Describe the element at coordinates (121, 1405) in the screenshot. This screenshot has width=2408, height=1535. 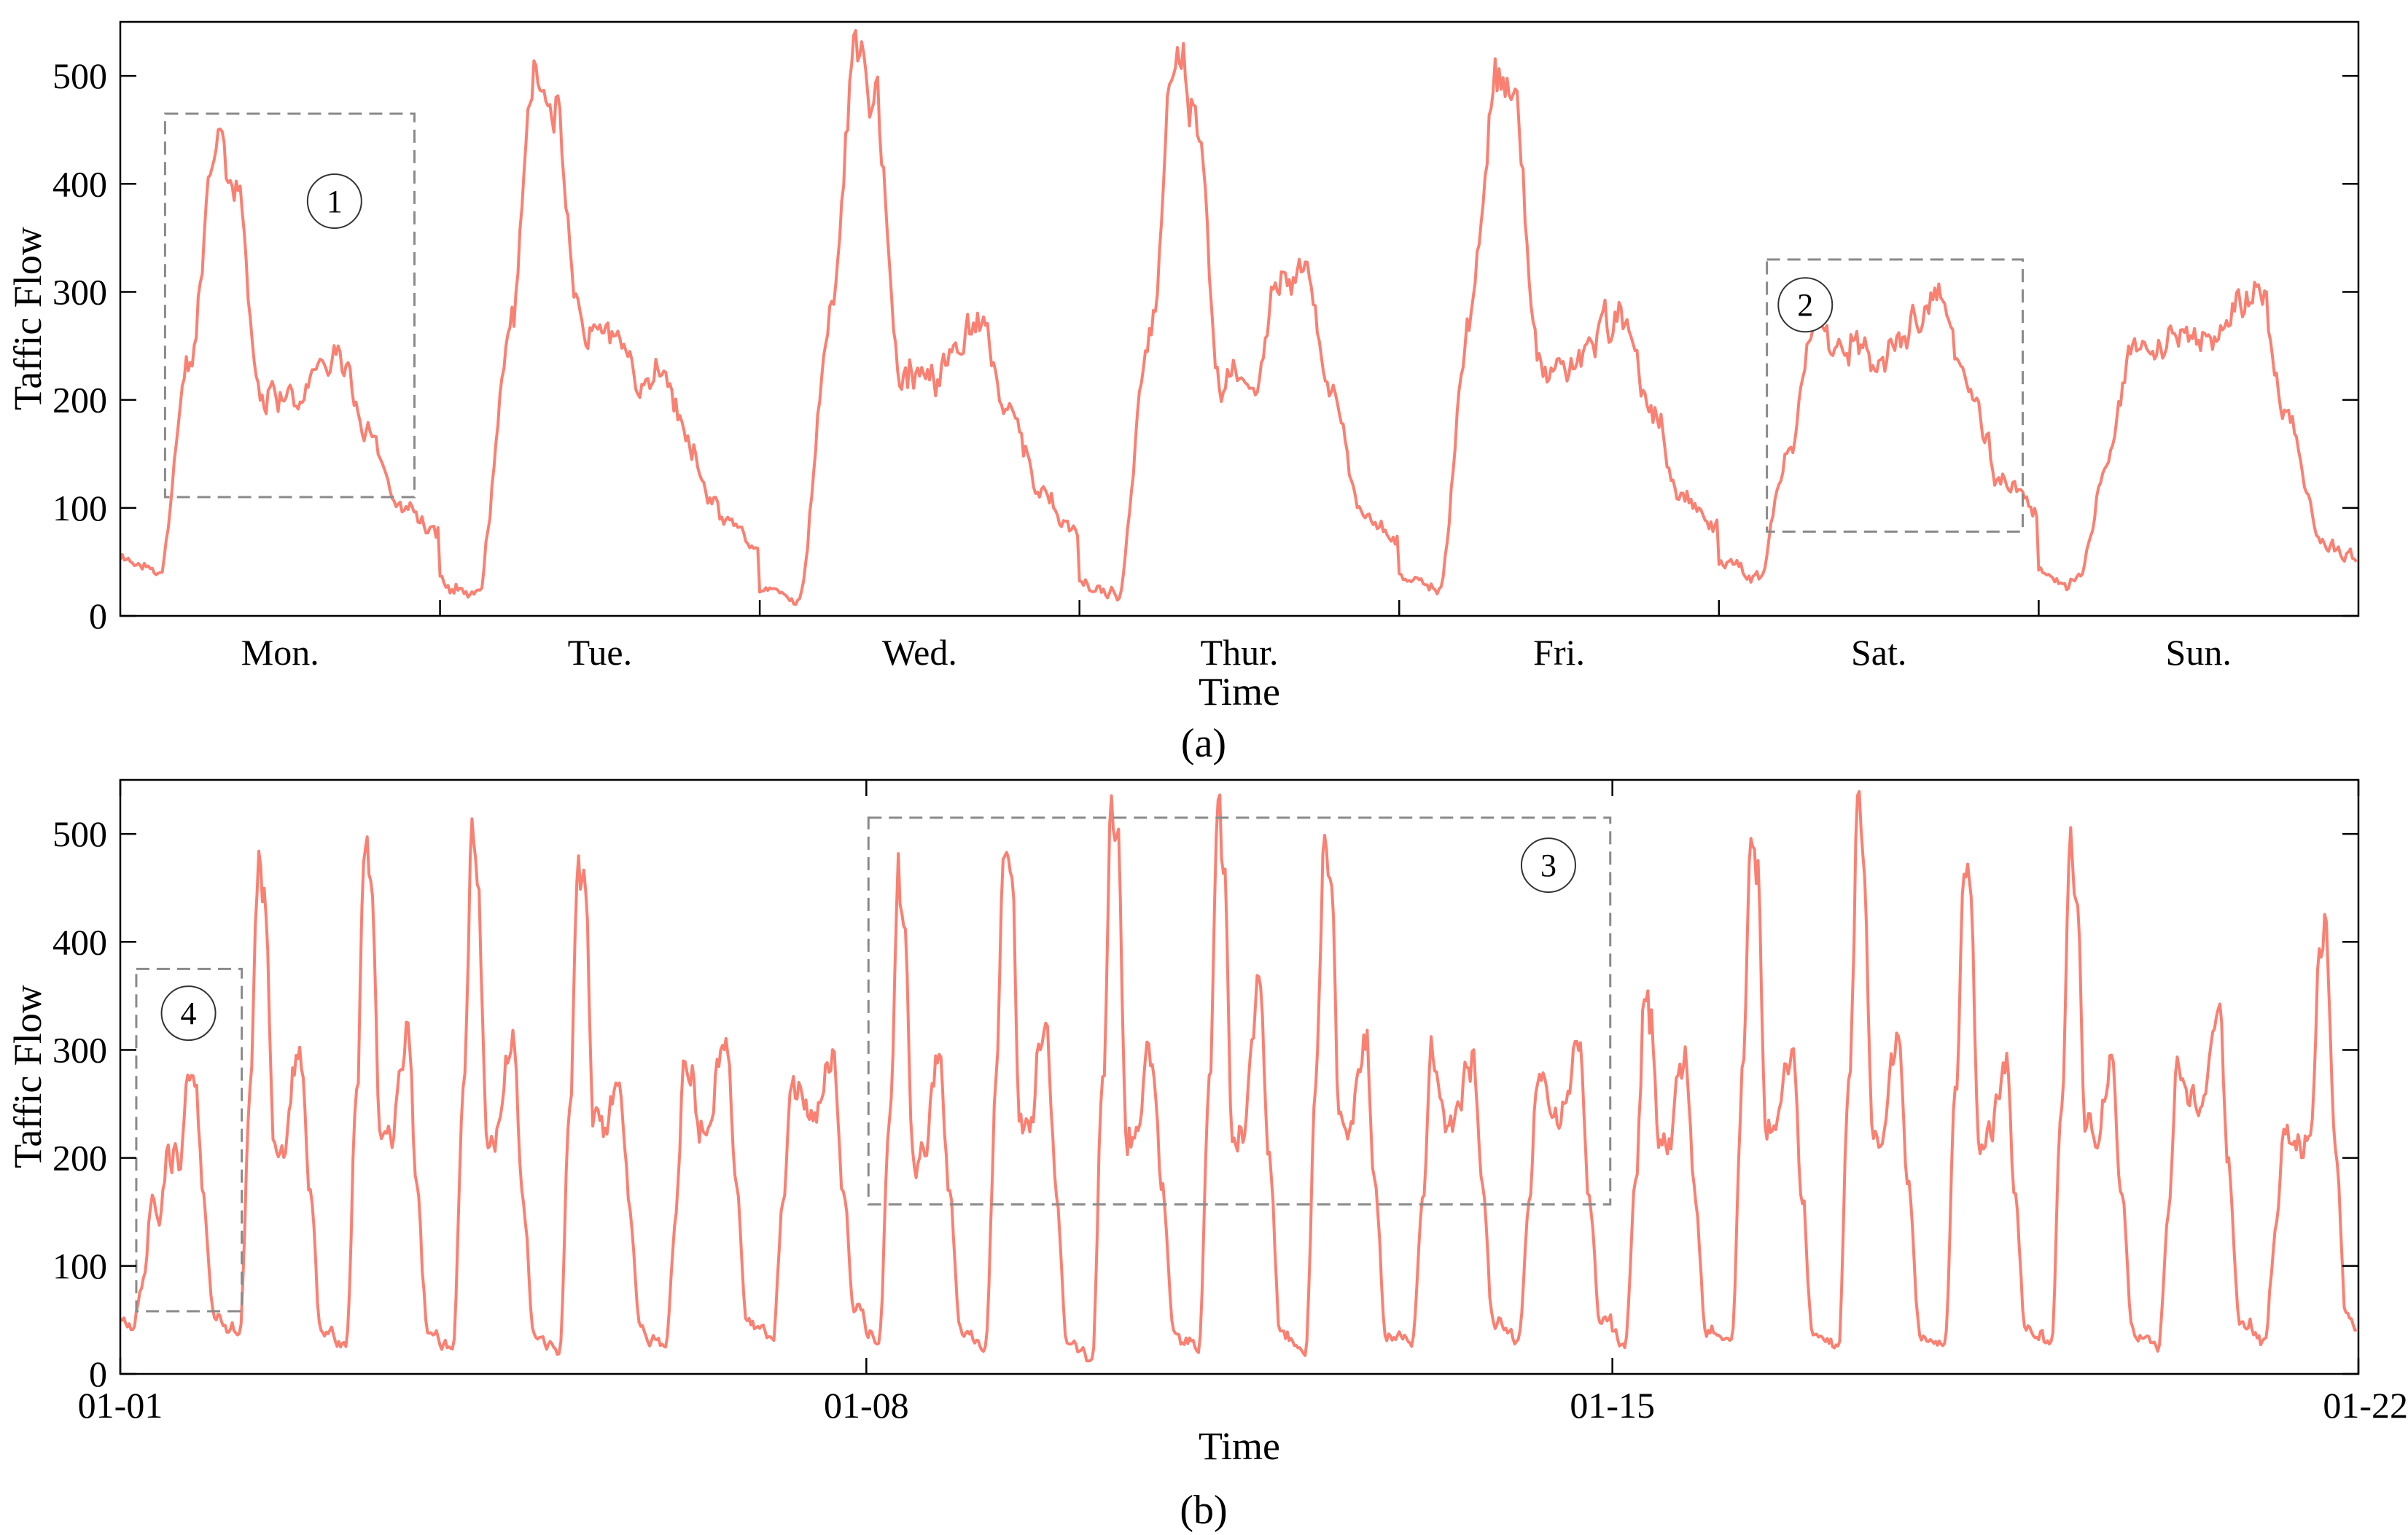
I see `b-xtick-label: 01-01` at that location.